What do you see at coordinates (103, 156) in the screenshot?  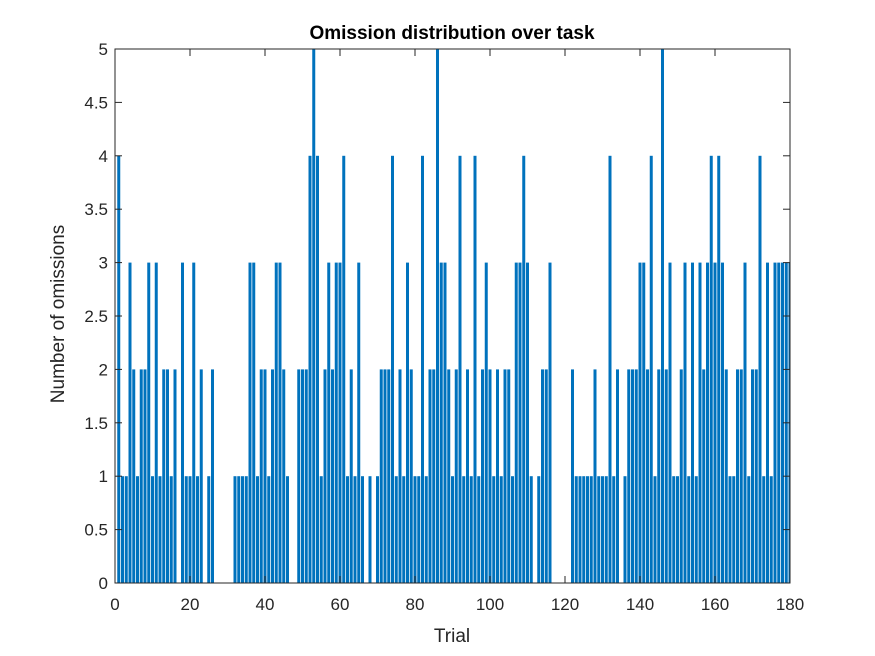 I see `y-tick-label: 4` at bounding box center [103, 156].